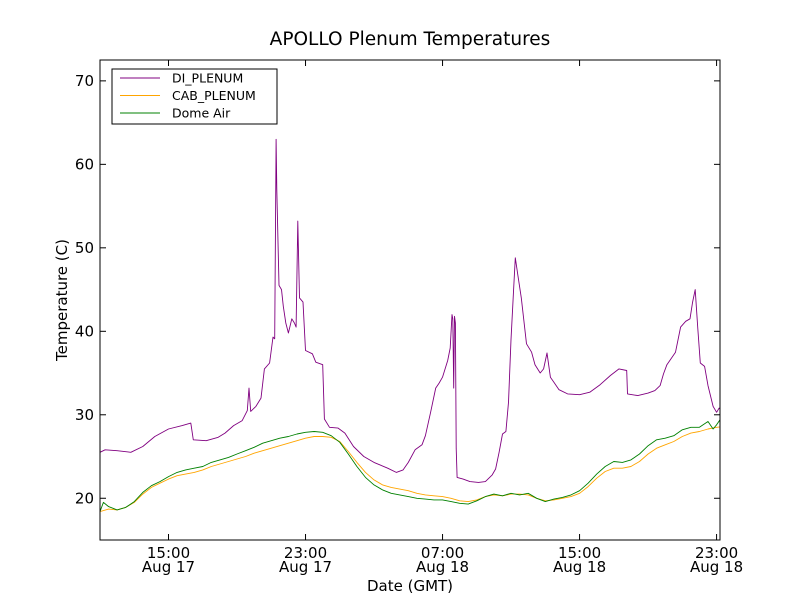  I want to click on y-tick-label: 60, so click(84, 164).